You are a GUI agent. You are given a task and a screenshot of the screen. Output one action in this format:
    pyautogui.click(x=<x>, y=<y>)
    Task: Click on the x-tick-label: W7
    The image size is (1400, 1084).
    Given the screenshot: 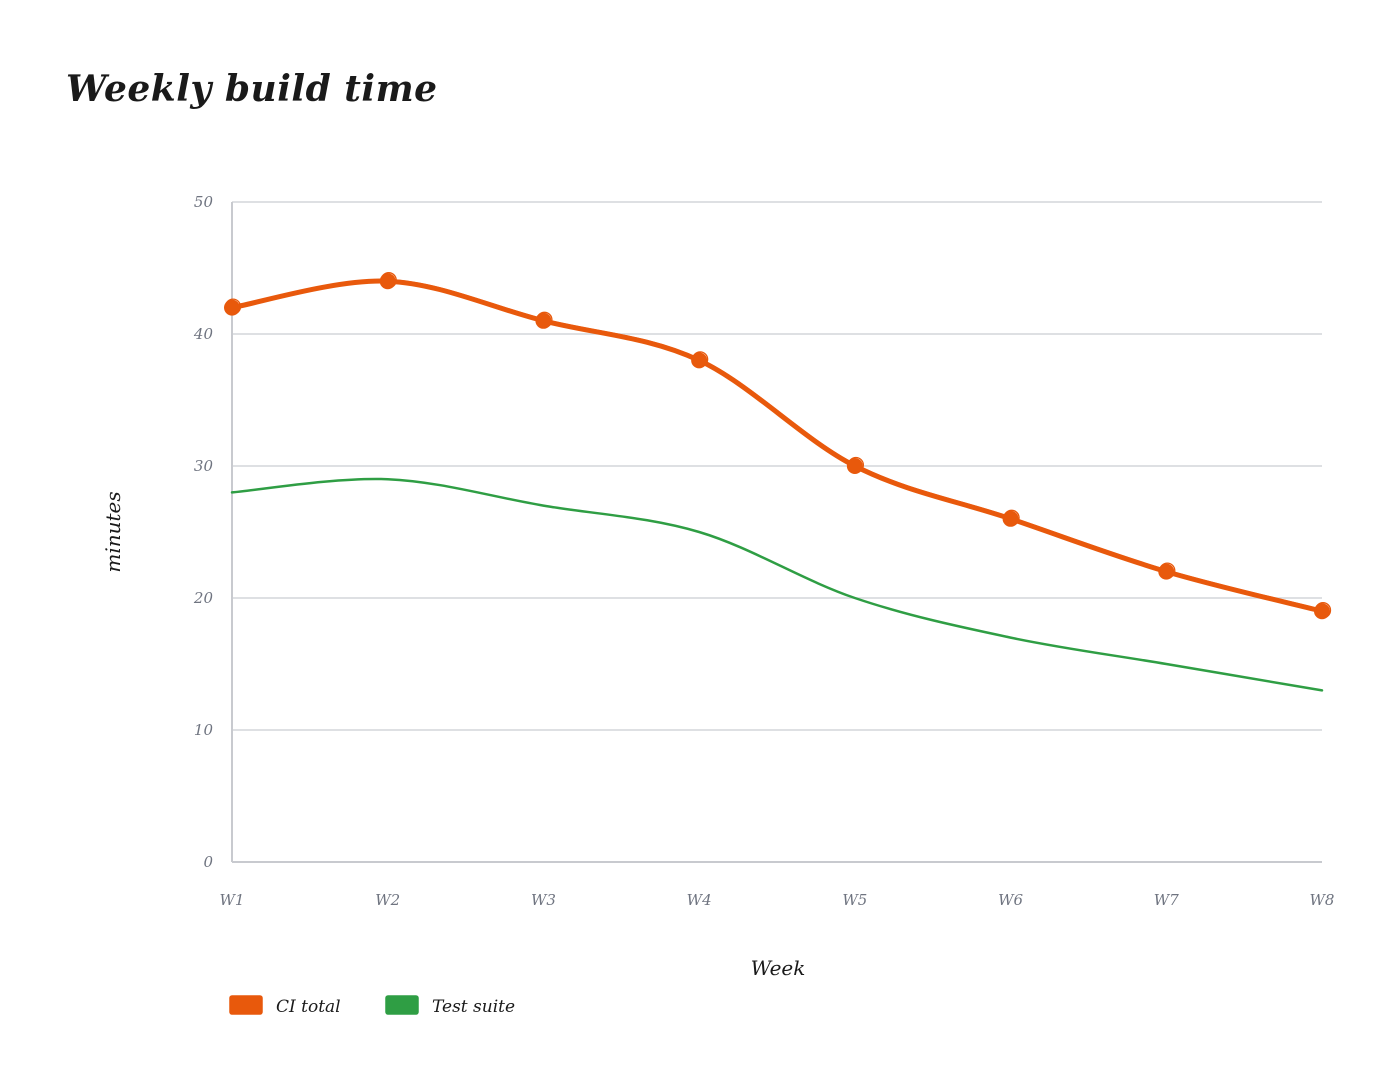 What is the action you would take?
    pyautogui.click(x=1166, y=900)
    